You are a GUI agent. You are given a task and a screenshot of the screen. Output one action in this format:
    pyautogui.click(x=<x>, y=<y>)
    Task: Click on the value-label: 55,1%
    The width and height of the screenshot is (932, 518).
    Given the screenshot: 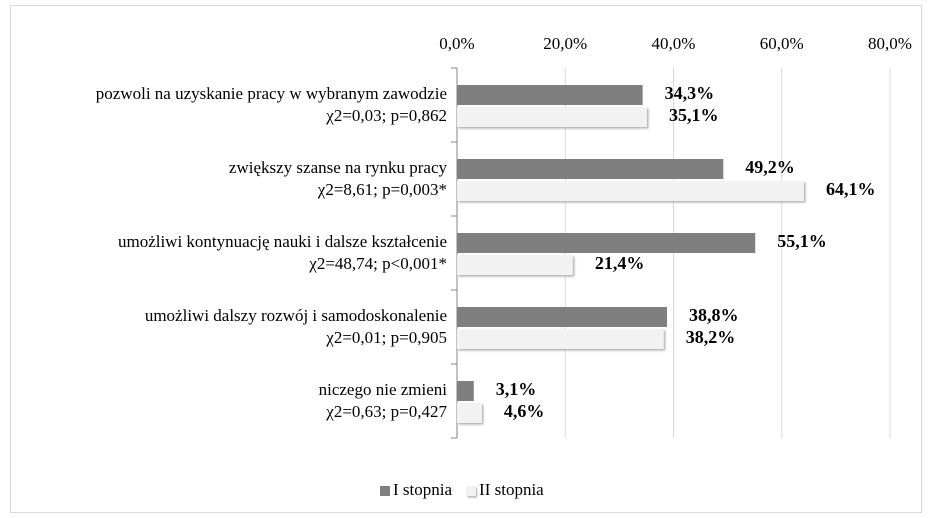 What is the action you would take?
    pyautogui.click(x=802, y=241)
    